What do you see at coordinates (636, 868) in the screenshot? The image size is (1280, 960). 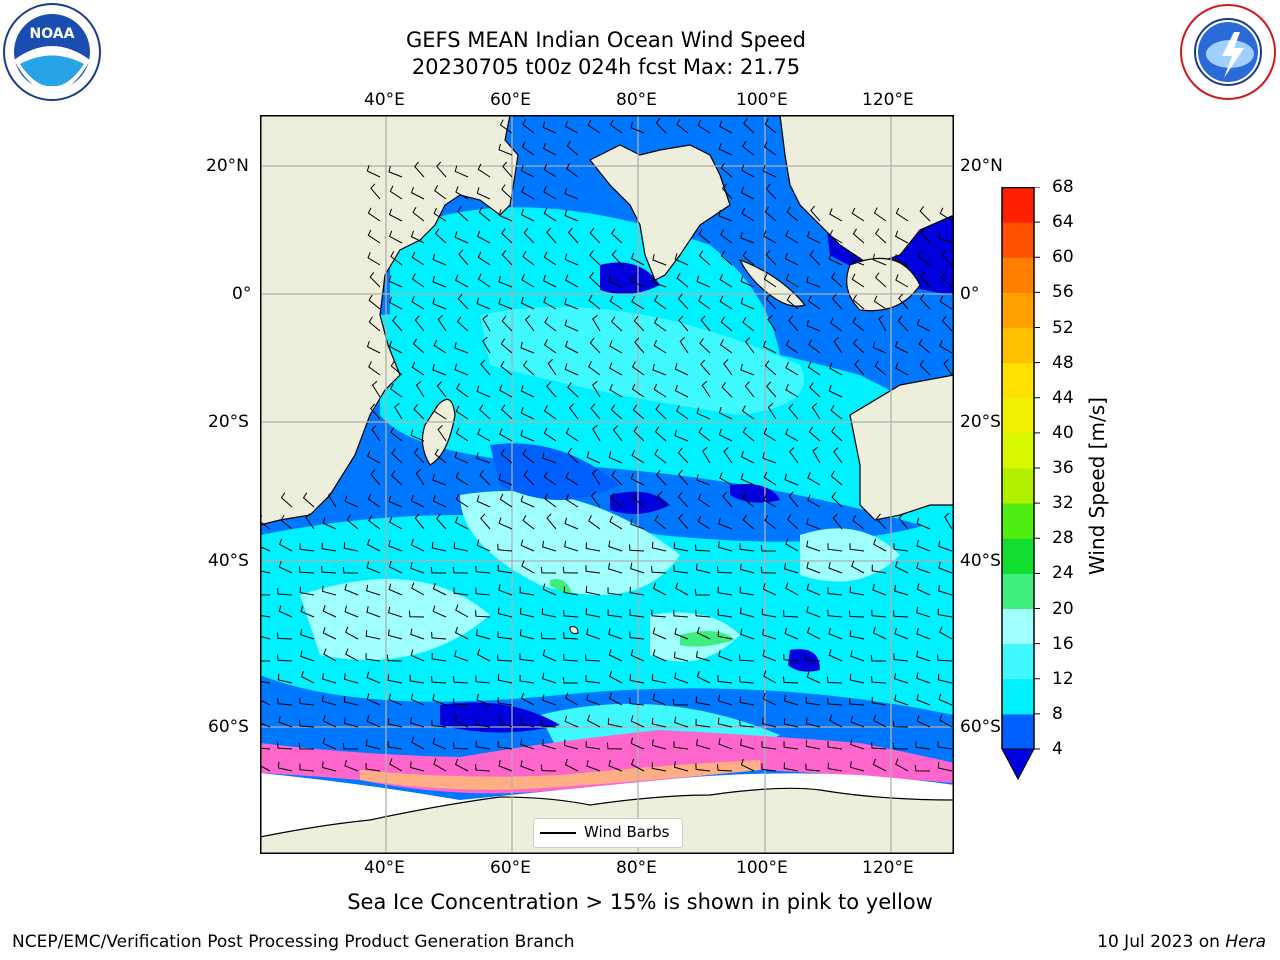 I see `lon-label-bottom-80e: 80°E` at bounding box center [636, 868].